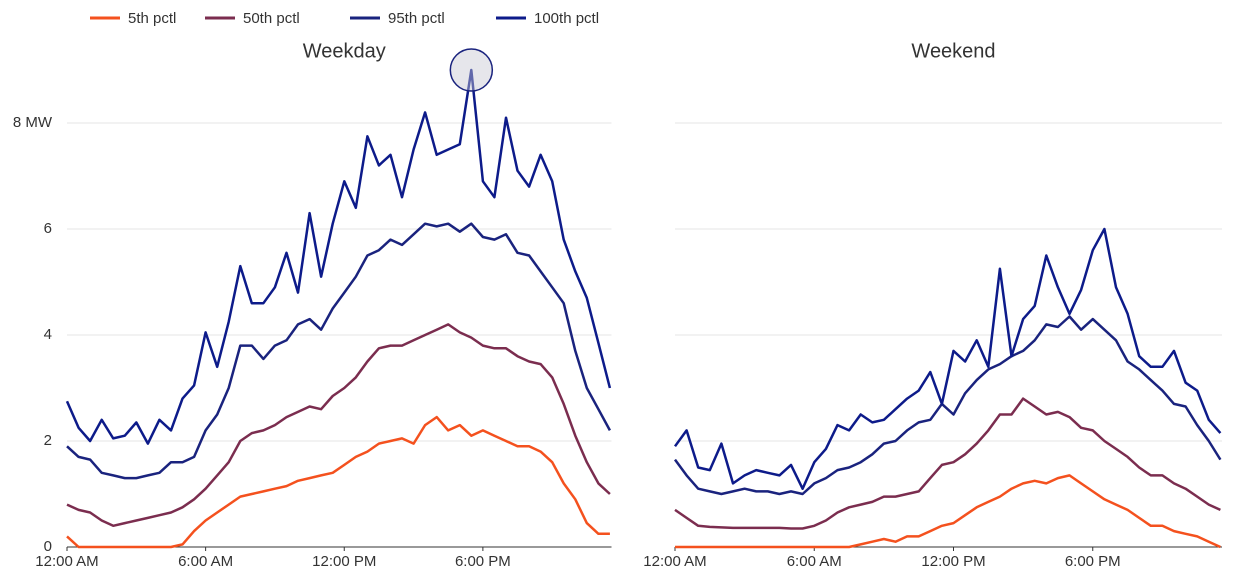 The height and width of the screenshot is (578, 1235). What do you see at coordinates (416, 18) in the screenshot?
I see `legend-label: 95th pctl` at bounding box center [416, 18].